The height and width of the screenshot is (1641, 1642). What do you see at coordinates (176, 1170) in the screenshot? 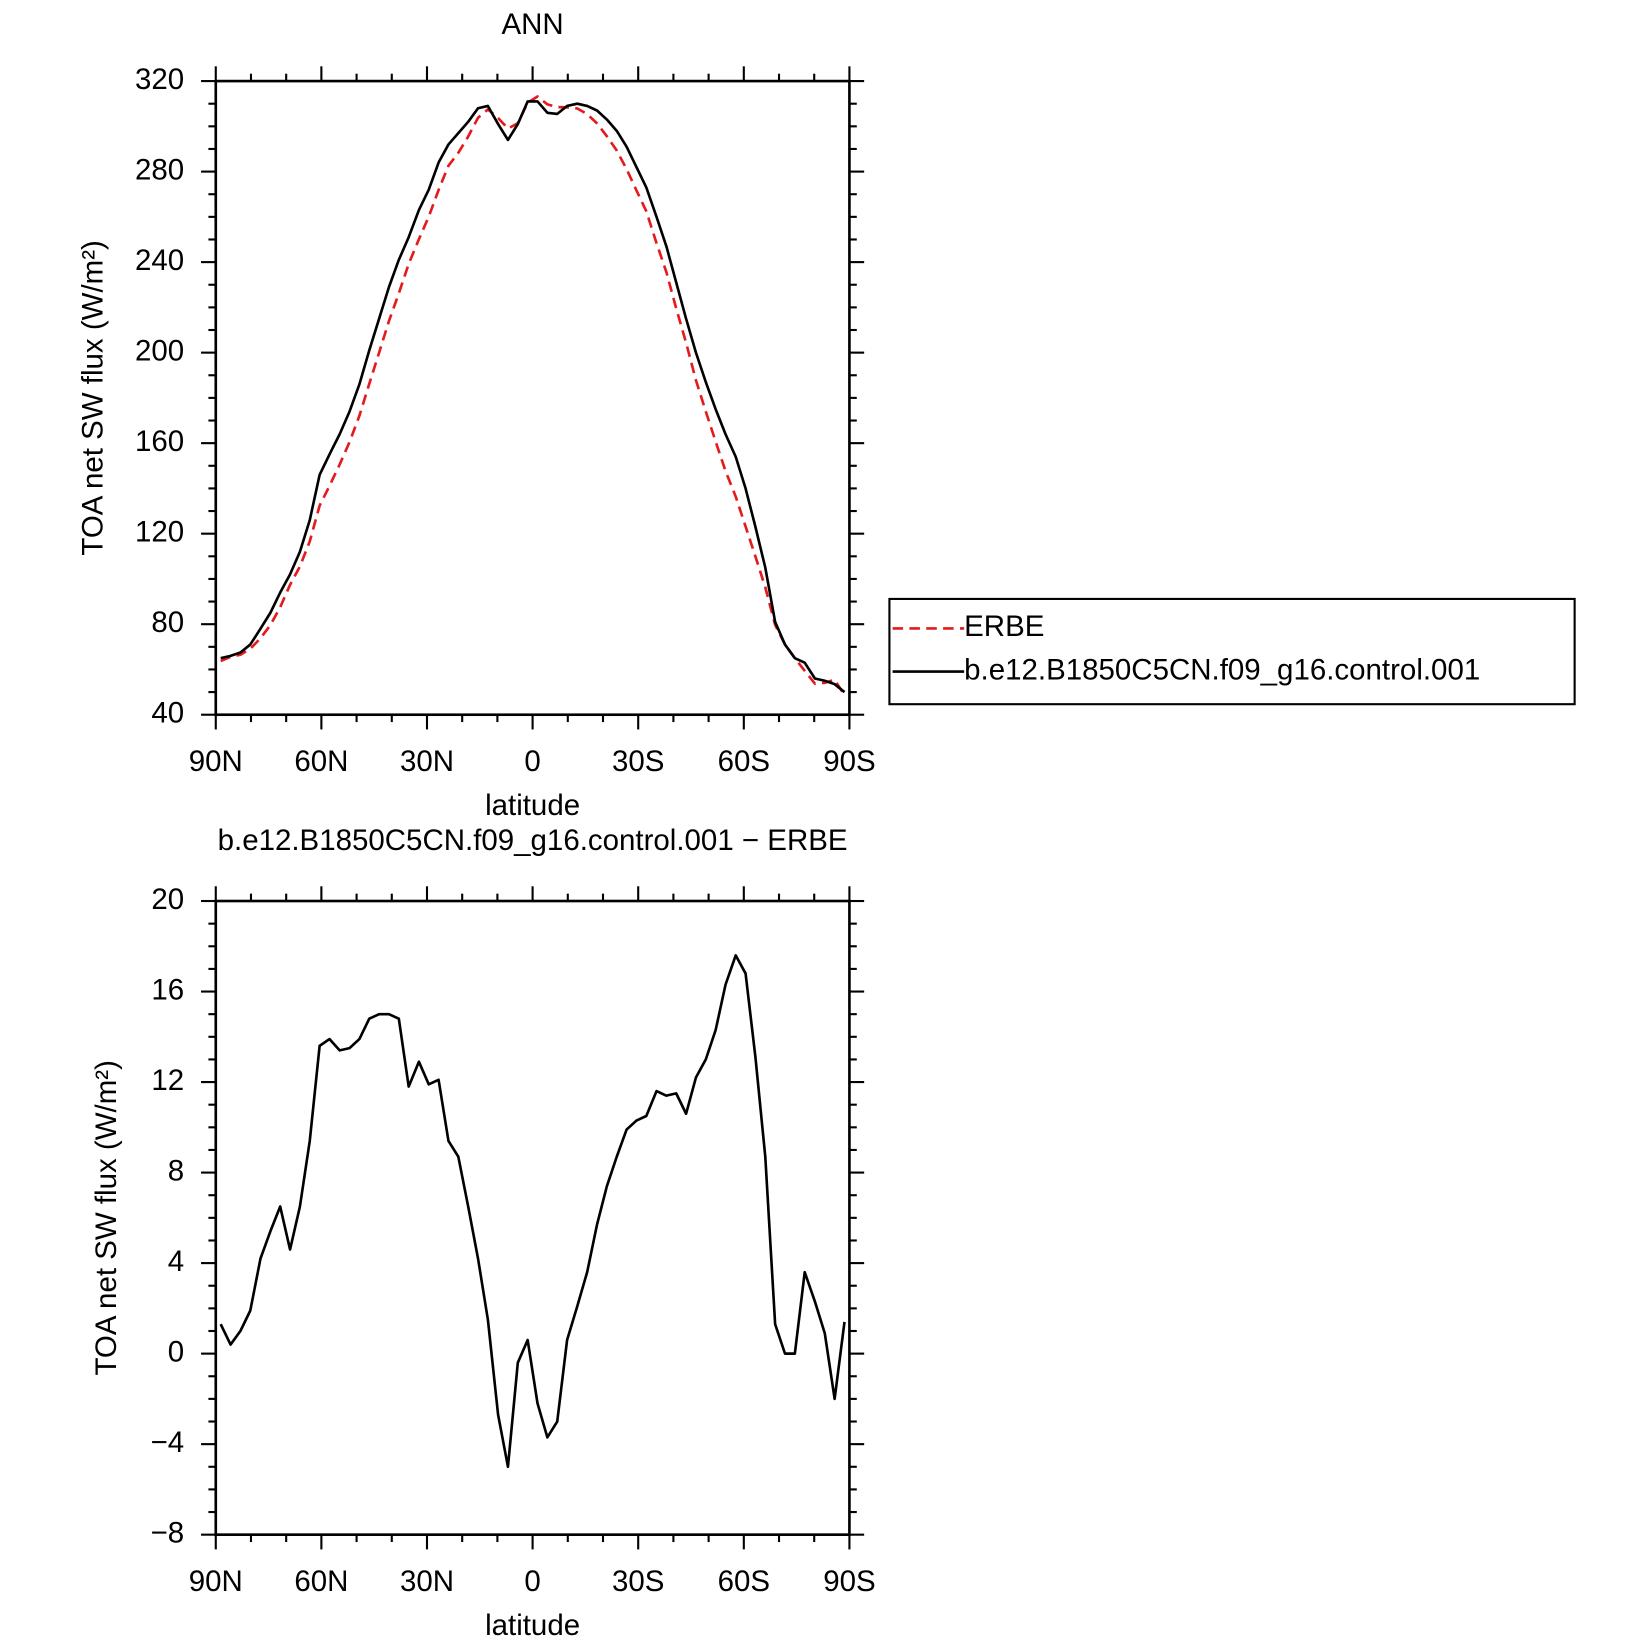
I see `y-tick-label: 8` at bounding box center [176, 1170].